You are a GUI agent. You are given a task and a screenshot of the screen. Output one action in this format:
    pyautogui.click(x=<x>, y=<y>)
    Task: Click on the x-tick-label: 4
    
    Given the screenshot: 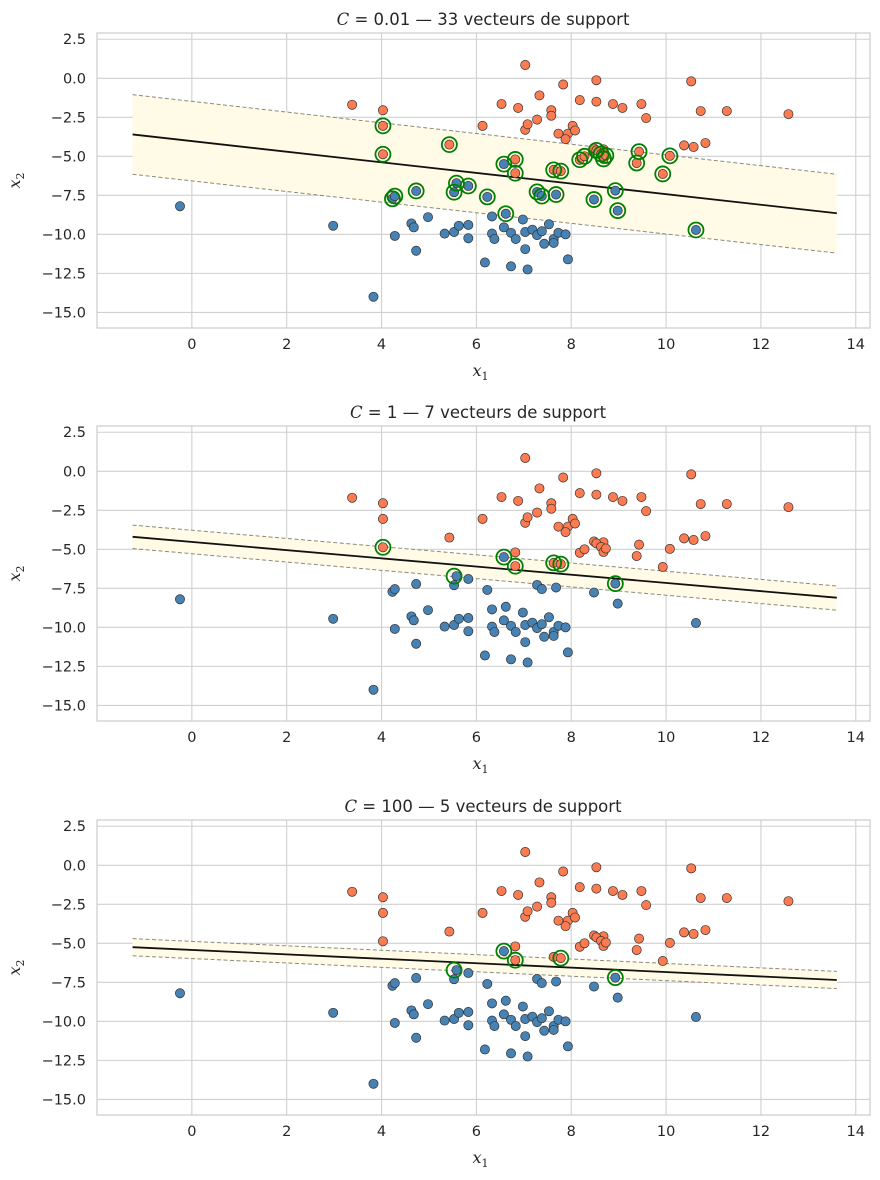 What is the action you would take?
    pyautogui.click(x=381, y=1132)
    